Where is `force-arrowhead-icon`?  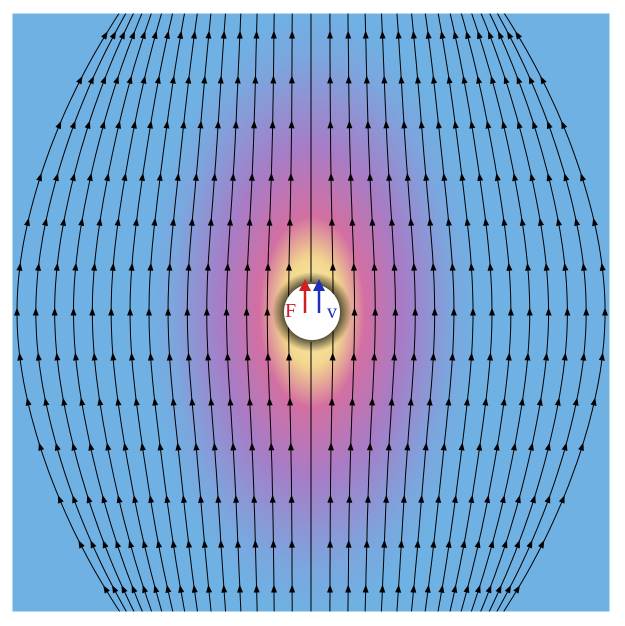 force-arrowhead-icon is located at coordinates (305, 285).